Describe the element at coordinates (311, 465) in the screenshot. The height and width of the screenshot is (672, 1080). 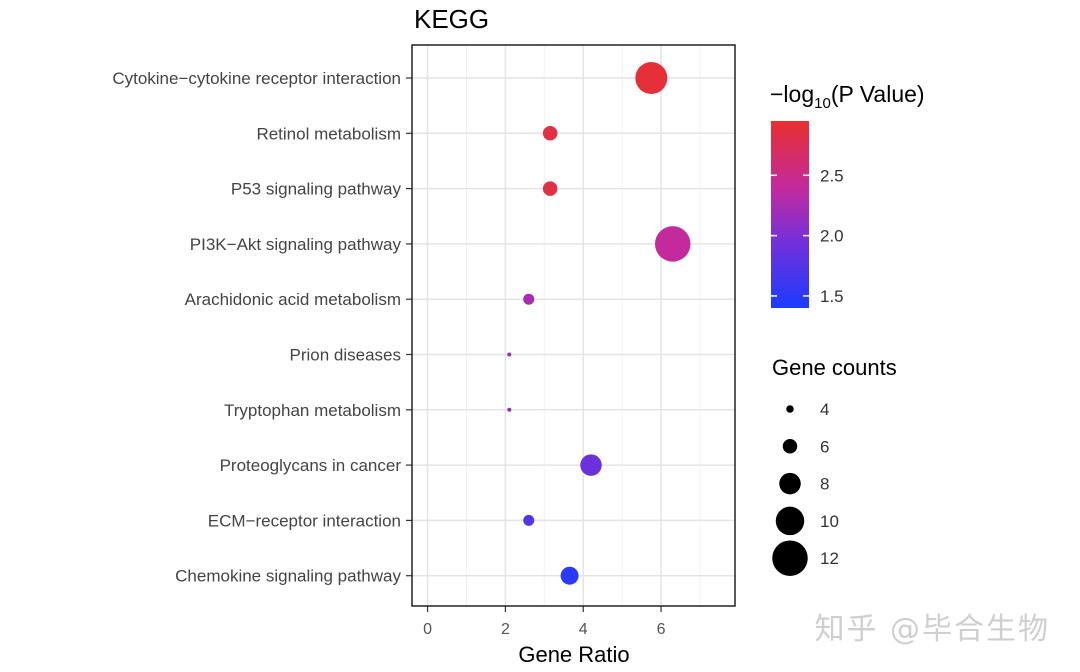
I see `y-tick-label: Proteoglycans in cancer` at that location.